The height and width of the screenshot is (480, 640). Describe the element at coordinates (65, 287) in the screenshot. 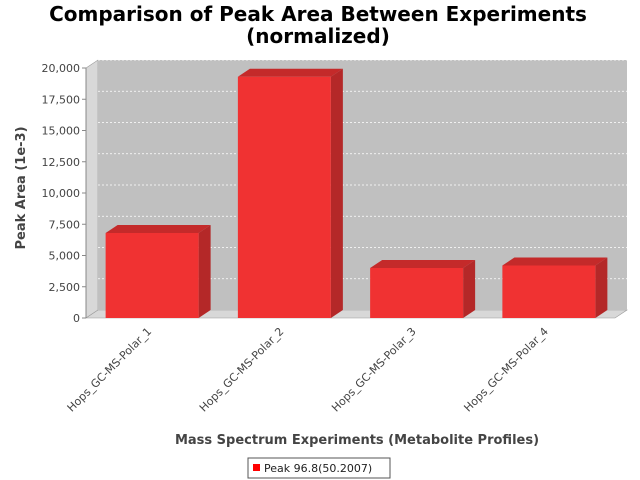

I see `y-tick-label: 2,500` at that location.